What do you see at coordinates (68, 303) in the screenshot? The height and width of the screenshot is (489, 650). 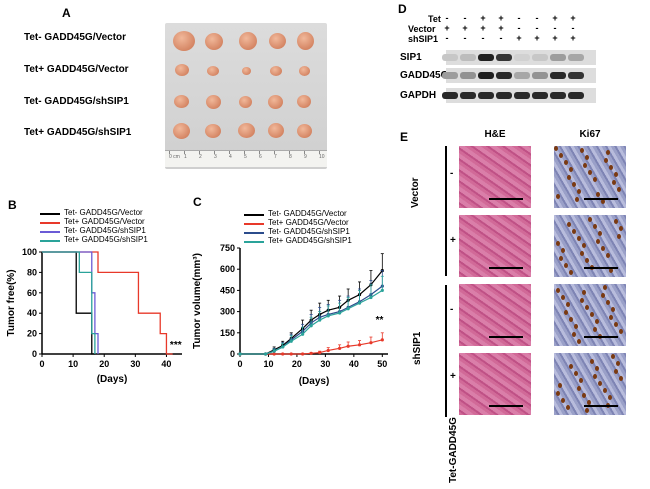 I see `survival-series-line` at bounding box center [68, 303].